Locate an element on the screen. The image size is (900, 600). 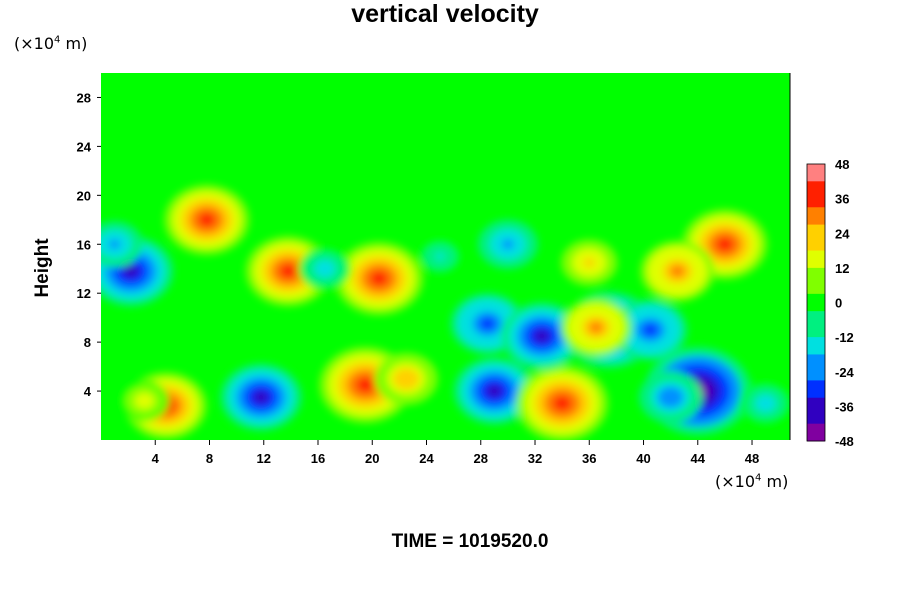
colorbar-frame is located at coordinates (816, 302).